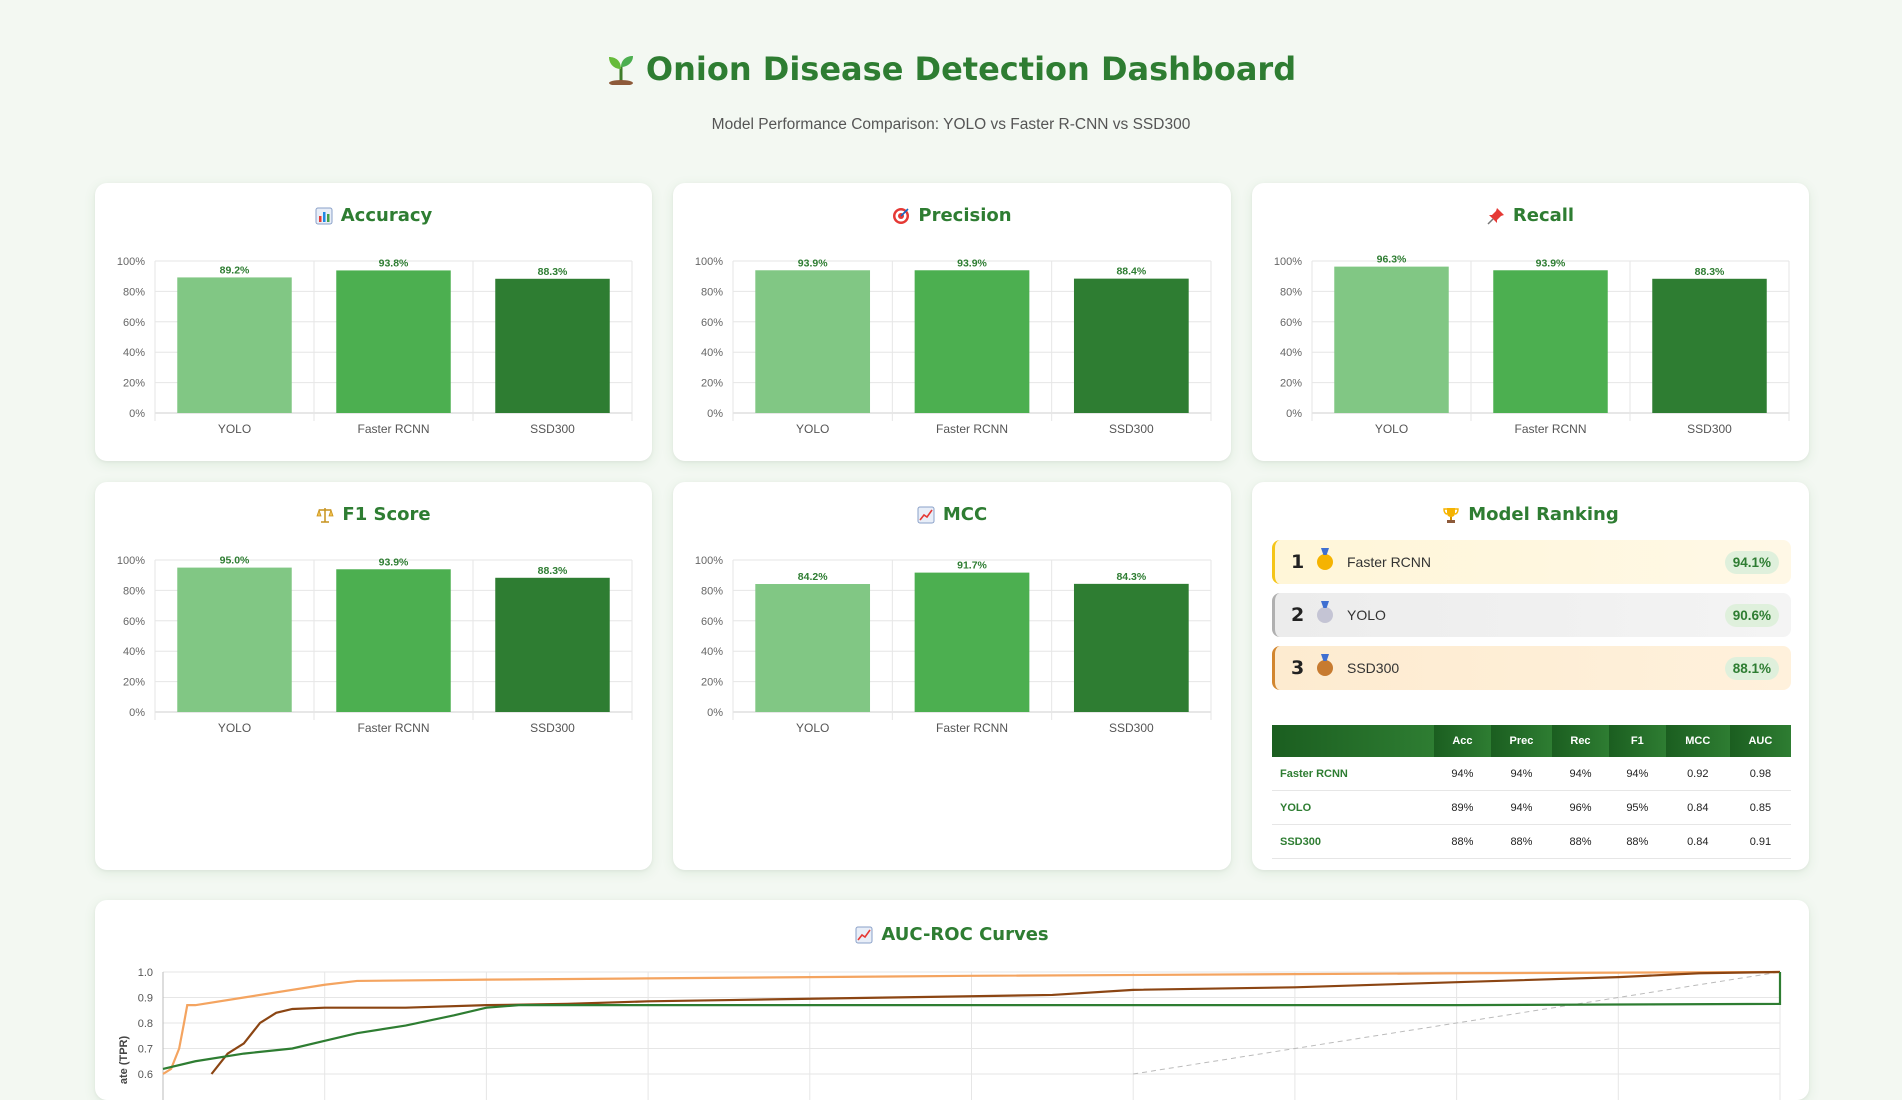  What do you see at coordinates (1353, 774) in the screenshot?
I see `table-cell-model: Faster RCNN` at bounding box center [1353, 774].